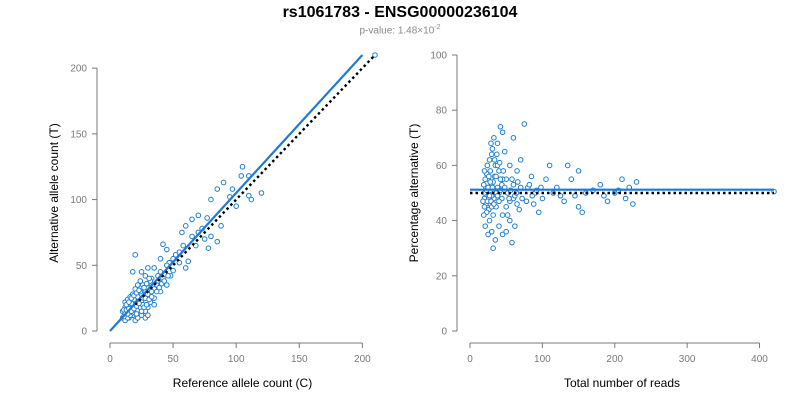 The image size is (800, 400). I want to click on y-tick-label: 40, so click(442, 221).